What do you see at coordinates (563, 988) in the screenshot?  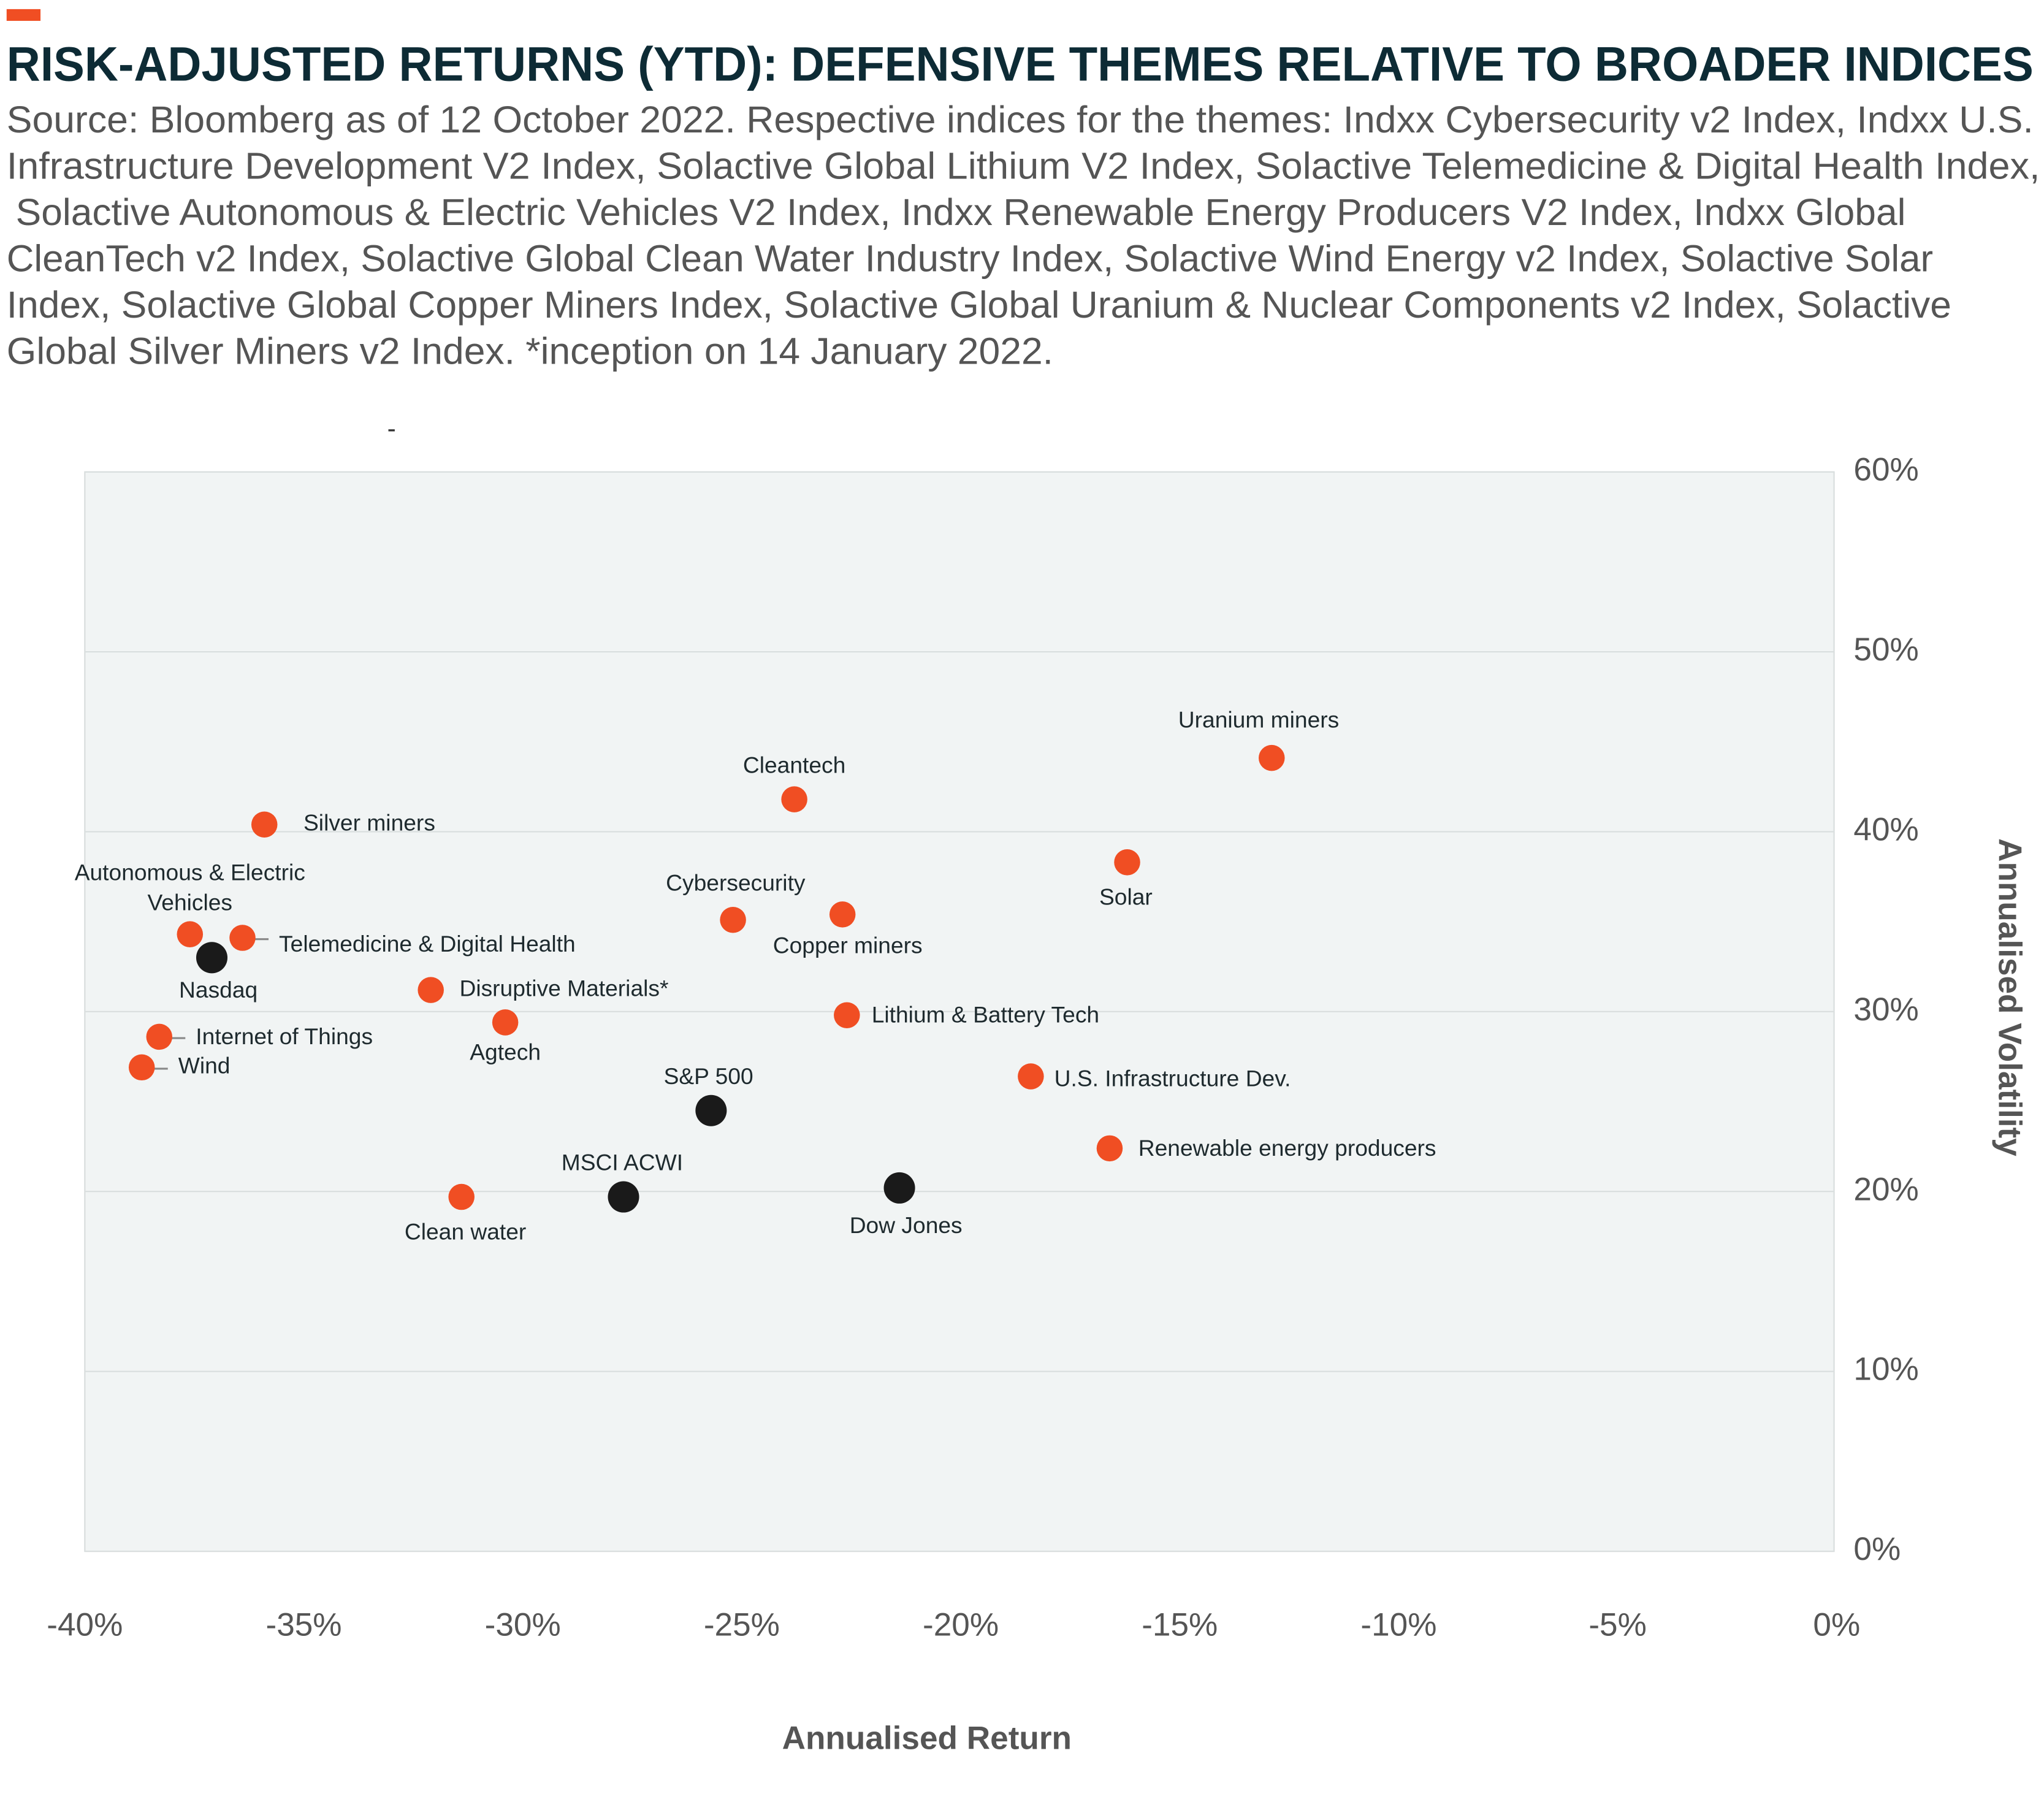 I see `point-label: Disruptive Materials*` at bounding box center [563, 988].